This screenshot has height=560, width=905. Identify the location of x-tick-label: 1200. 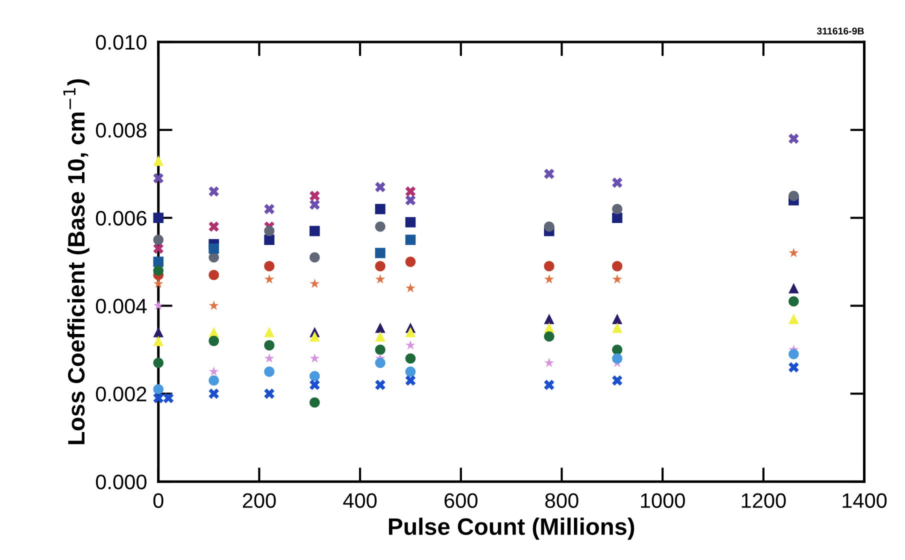
(764, 500).